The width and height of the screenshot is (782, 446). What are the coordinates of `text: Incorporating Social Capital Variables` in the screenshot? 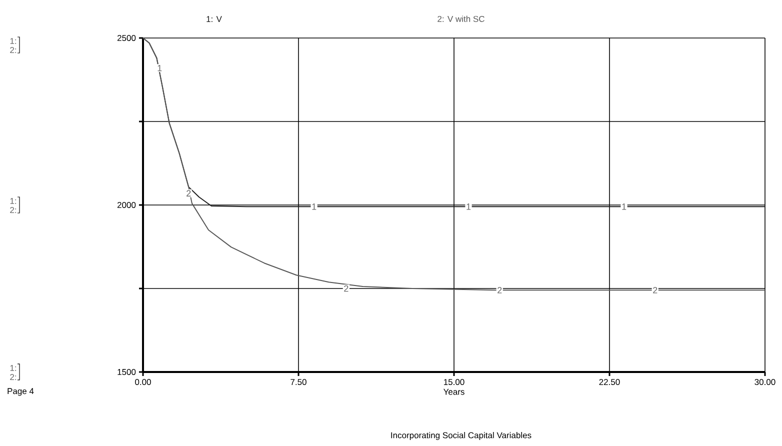 It's located at (461, 436).